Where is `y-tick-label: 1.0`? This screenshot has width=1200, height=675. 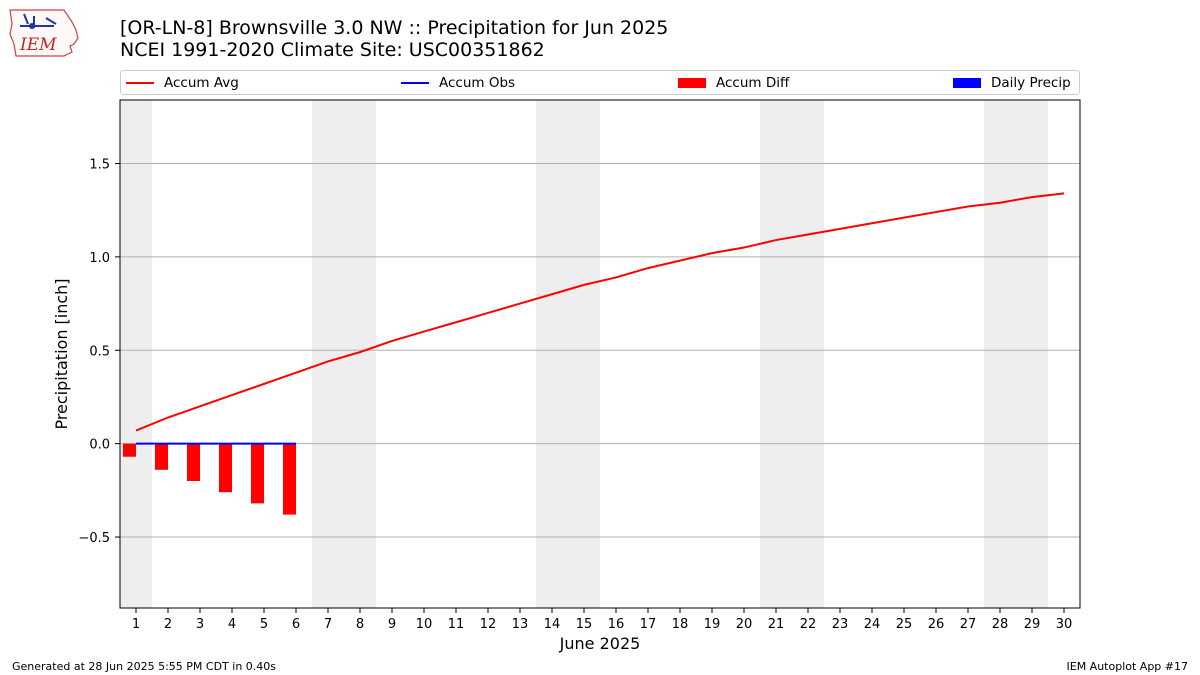 y-tick-label: 1.0 is located at coordinates (99, 258).